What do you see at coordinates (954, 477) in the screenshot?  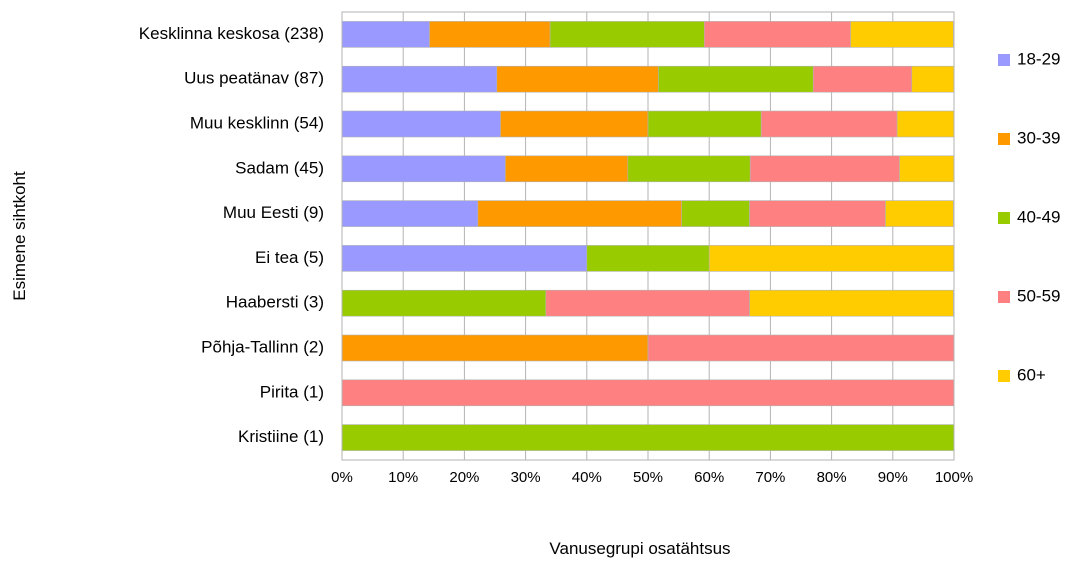 I see `x-tick-label: 100%` at bounding box center [954, 477].